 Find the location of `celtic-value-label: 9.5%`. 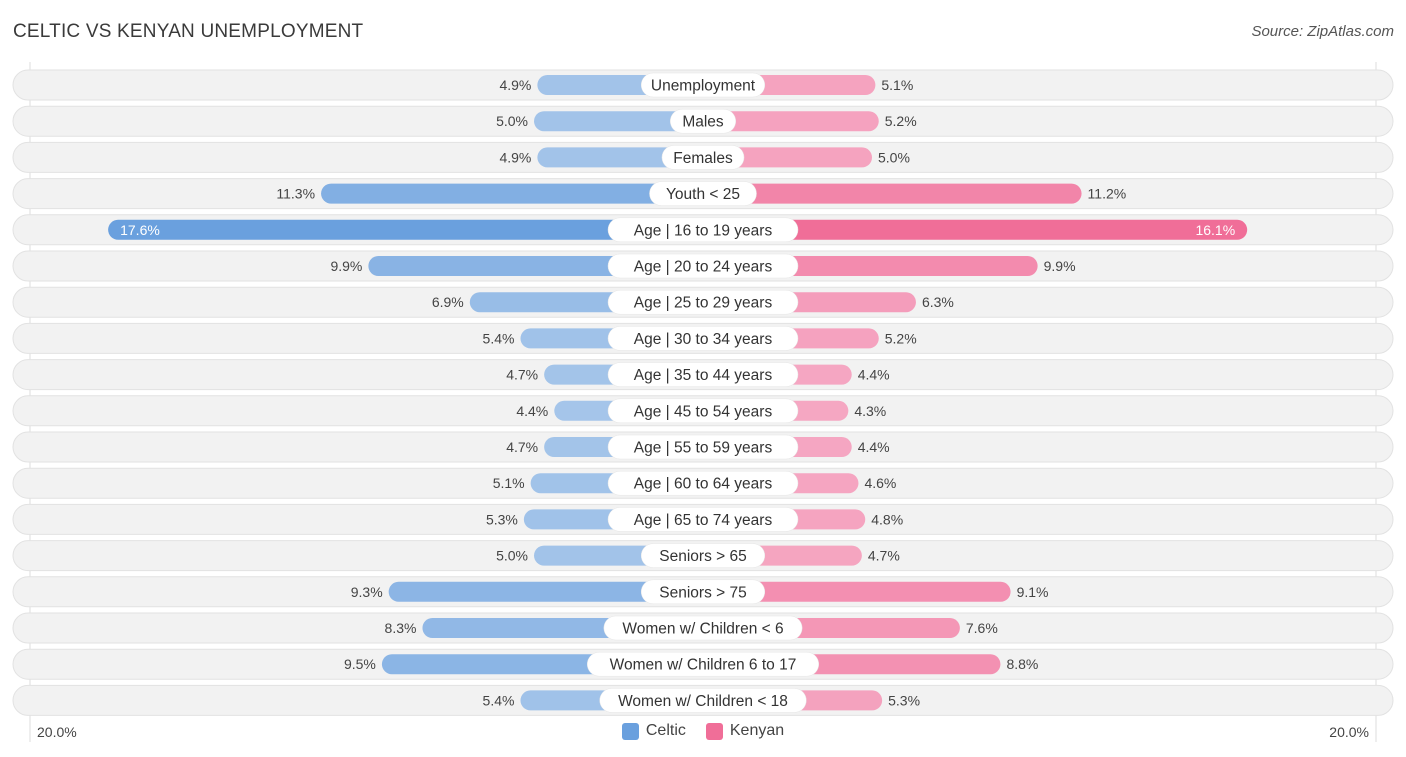

celtic-value-label: 9.5% is located at coordinates (360, 664).